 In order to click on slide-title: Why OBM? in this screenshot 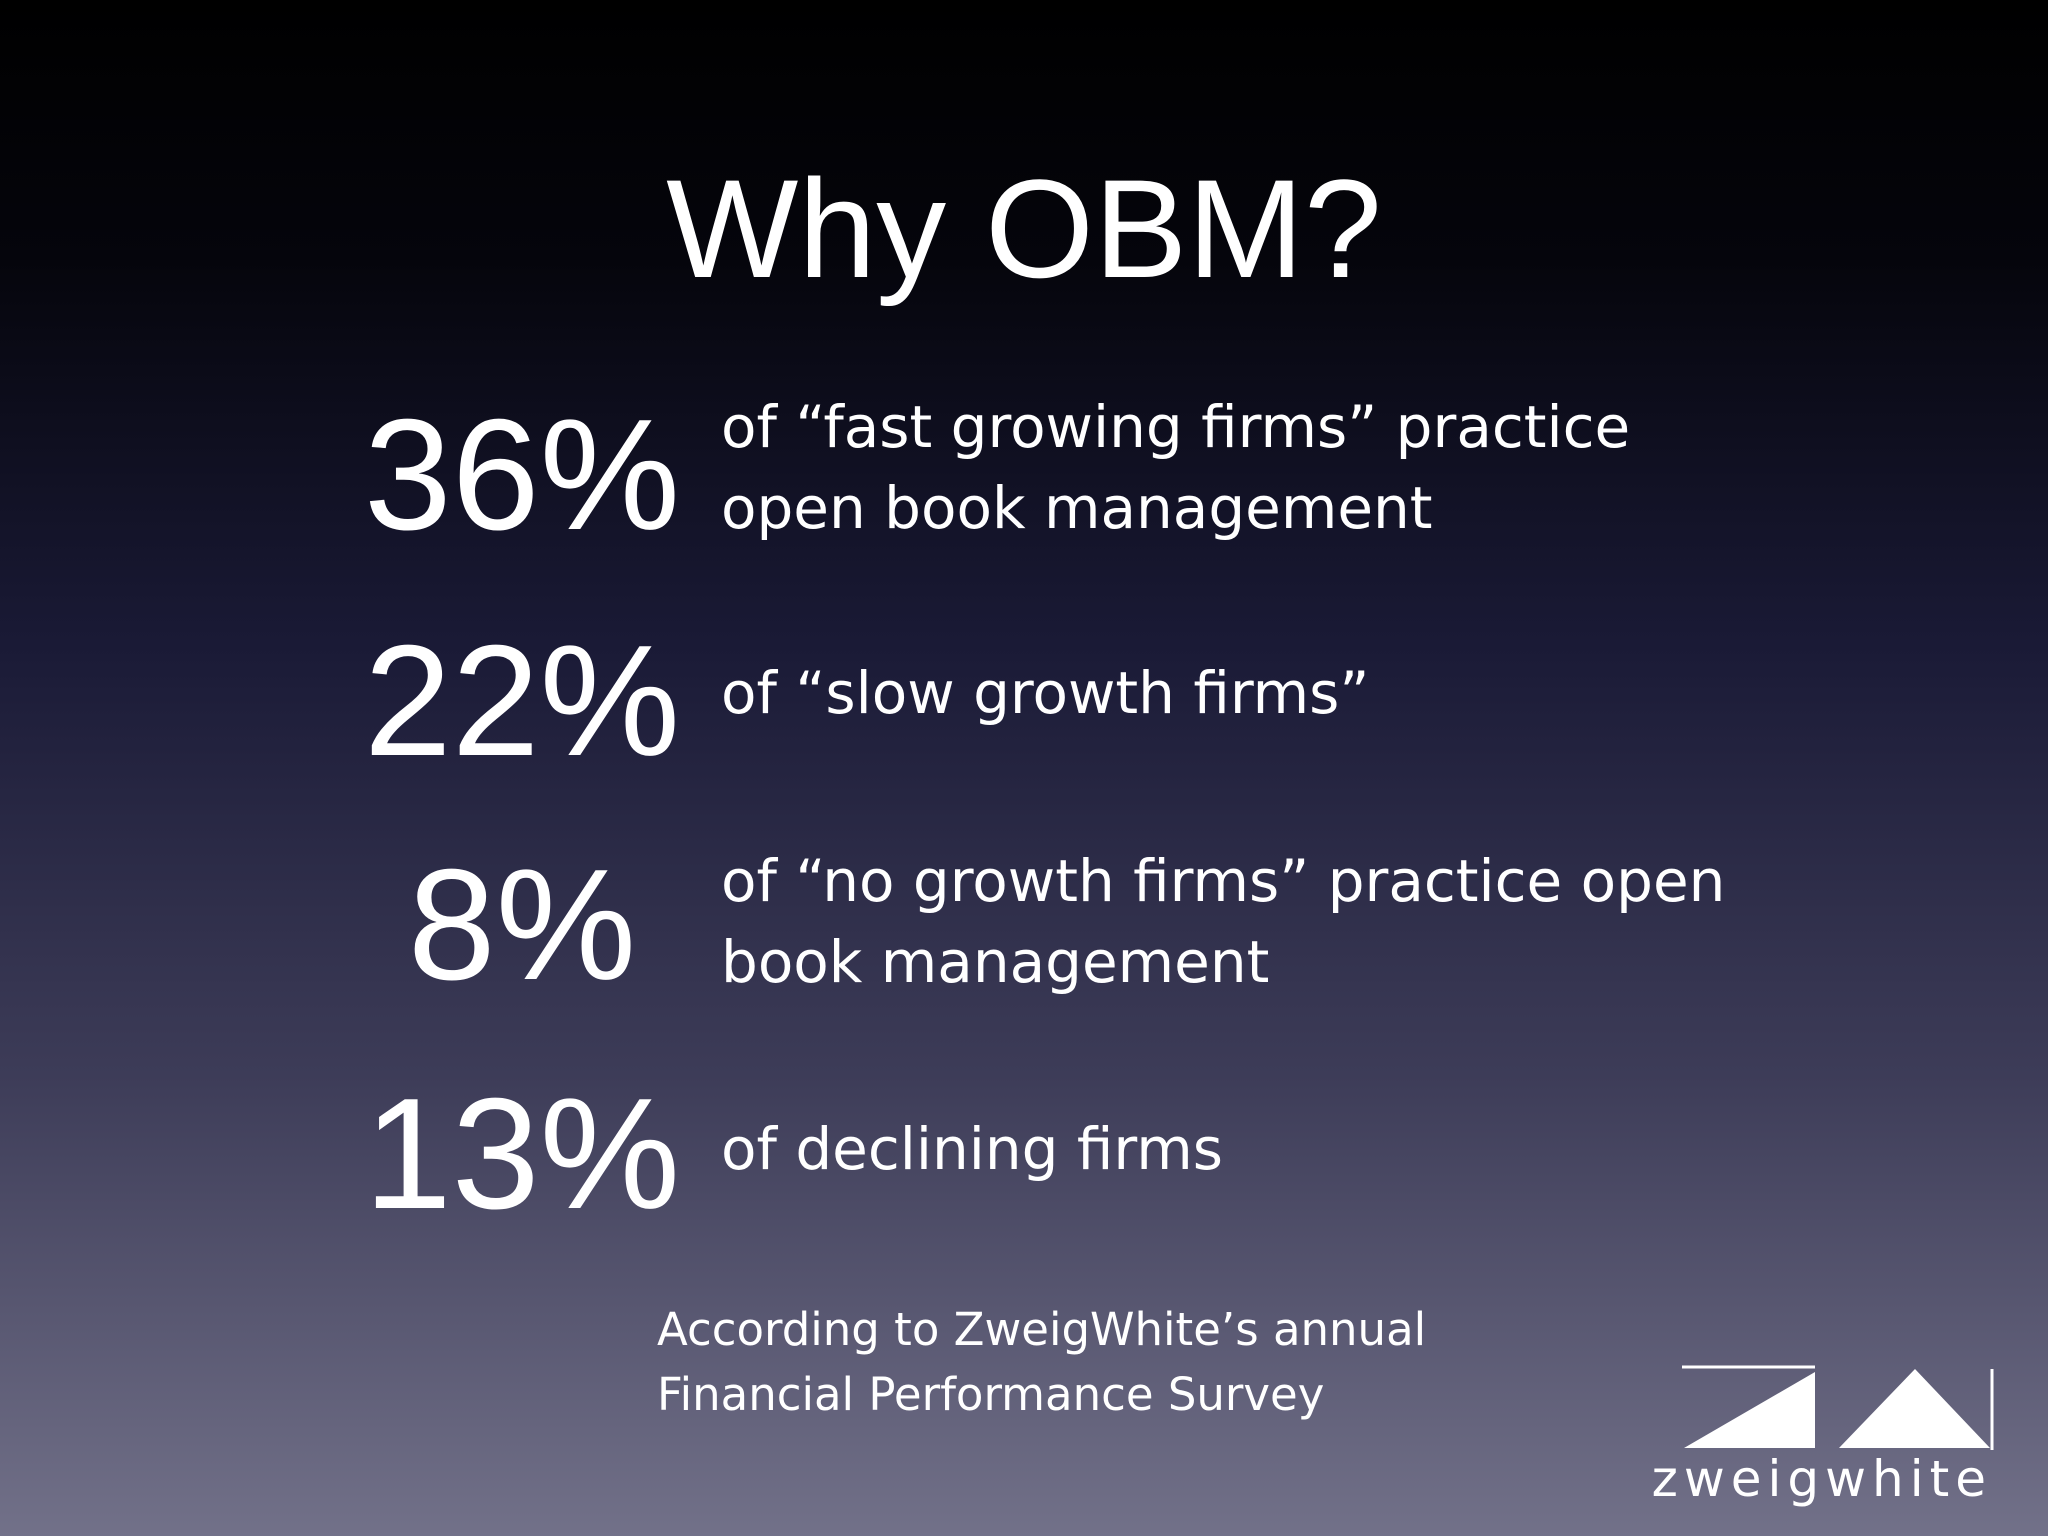, I will do `click(1024, 228)`.